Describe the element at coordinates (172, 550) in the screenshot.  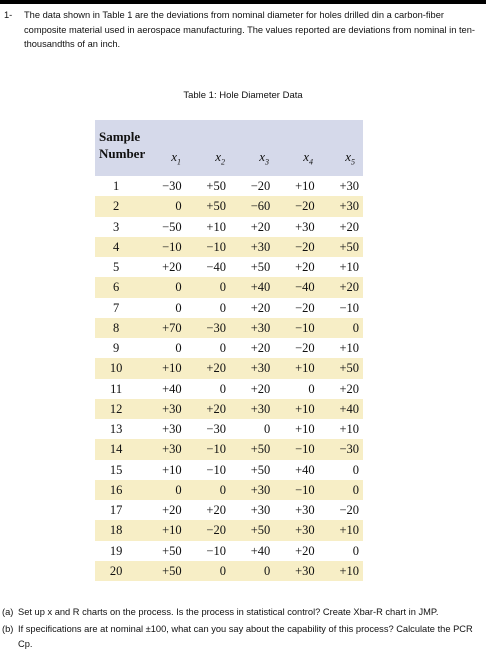
I see `value-cell-x1: +50` at that location.